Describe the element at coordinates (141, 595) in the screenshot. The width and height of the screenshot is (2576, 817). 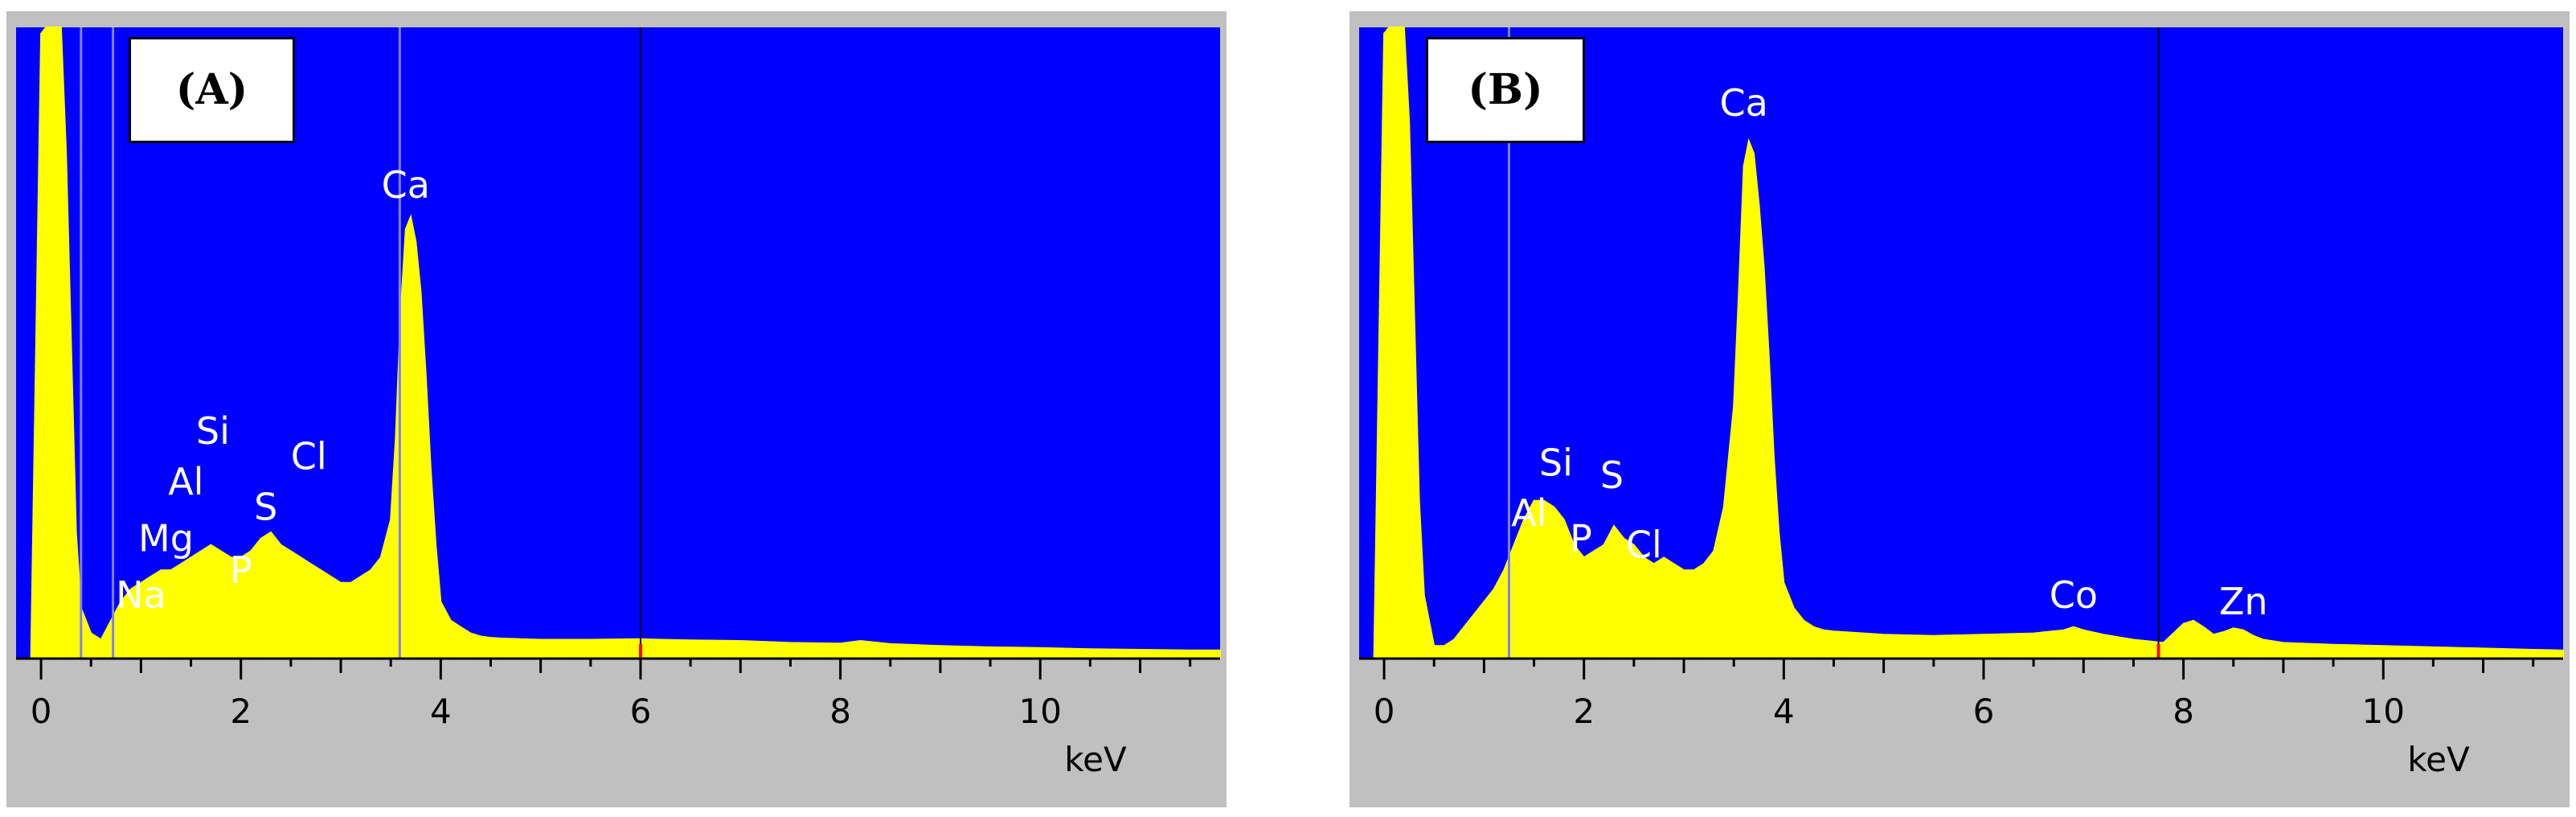
I see `element-label-na: Na` at that location.